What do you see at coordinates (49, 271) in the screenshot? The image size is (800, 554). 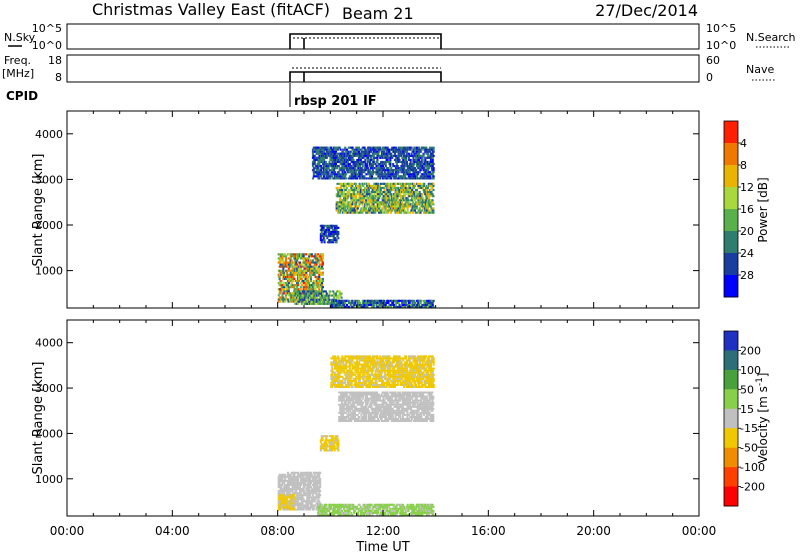 I see `y-tick-label: 1000` at bounding box center [49, 271].